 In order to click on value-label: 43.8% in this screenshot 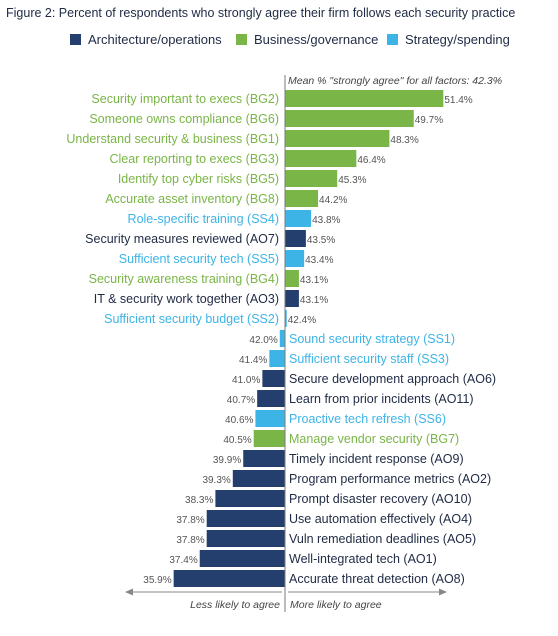, I will do `click(326, 220)`.